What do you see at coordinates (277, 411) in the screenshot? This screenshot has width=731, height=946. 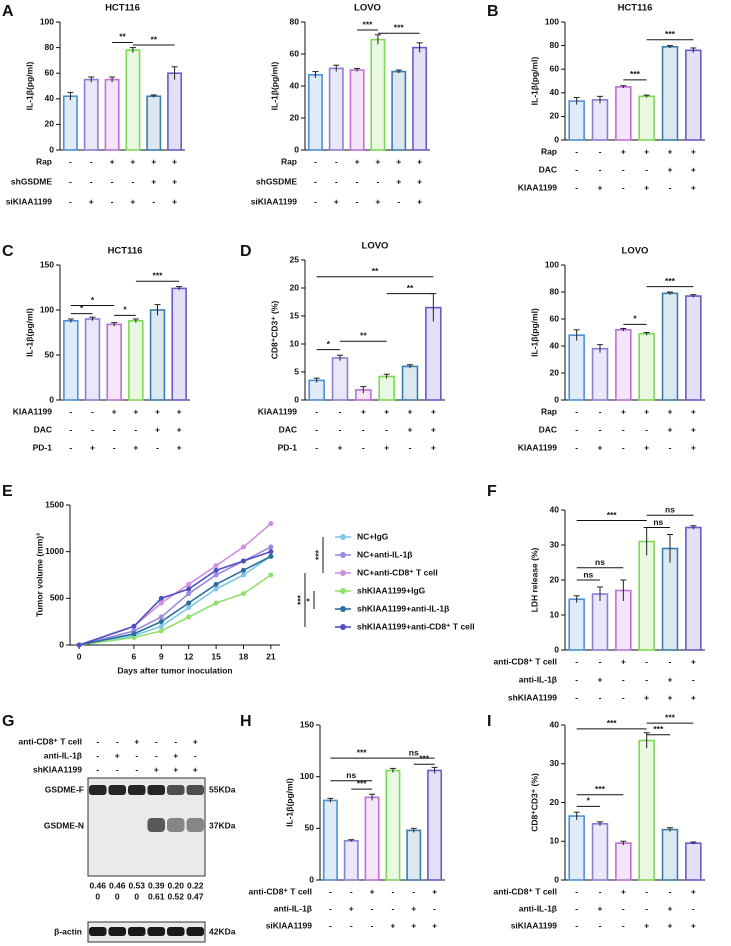 I see `condition-label: KIAA1199` at bounding box center [277, 411].